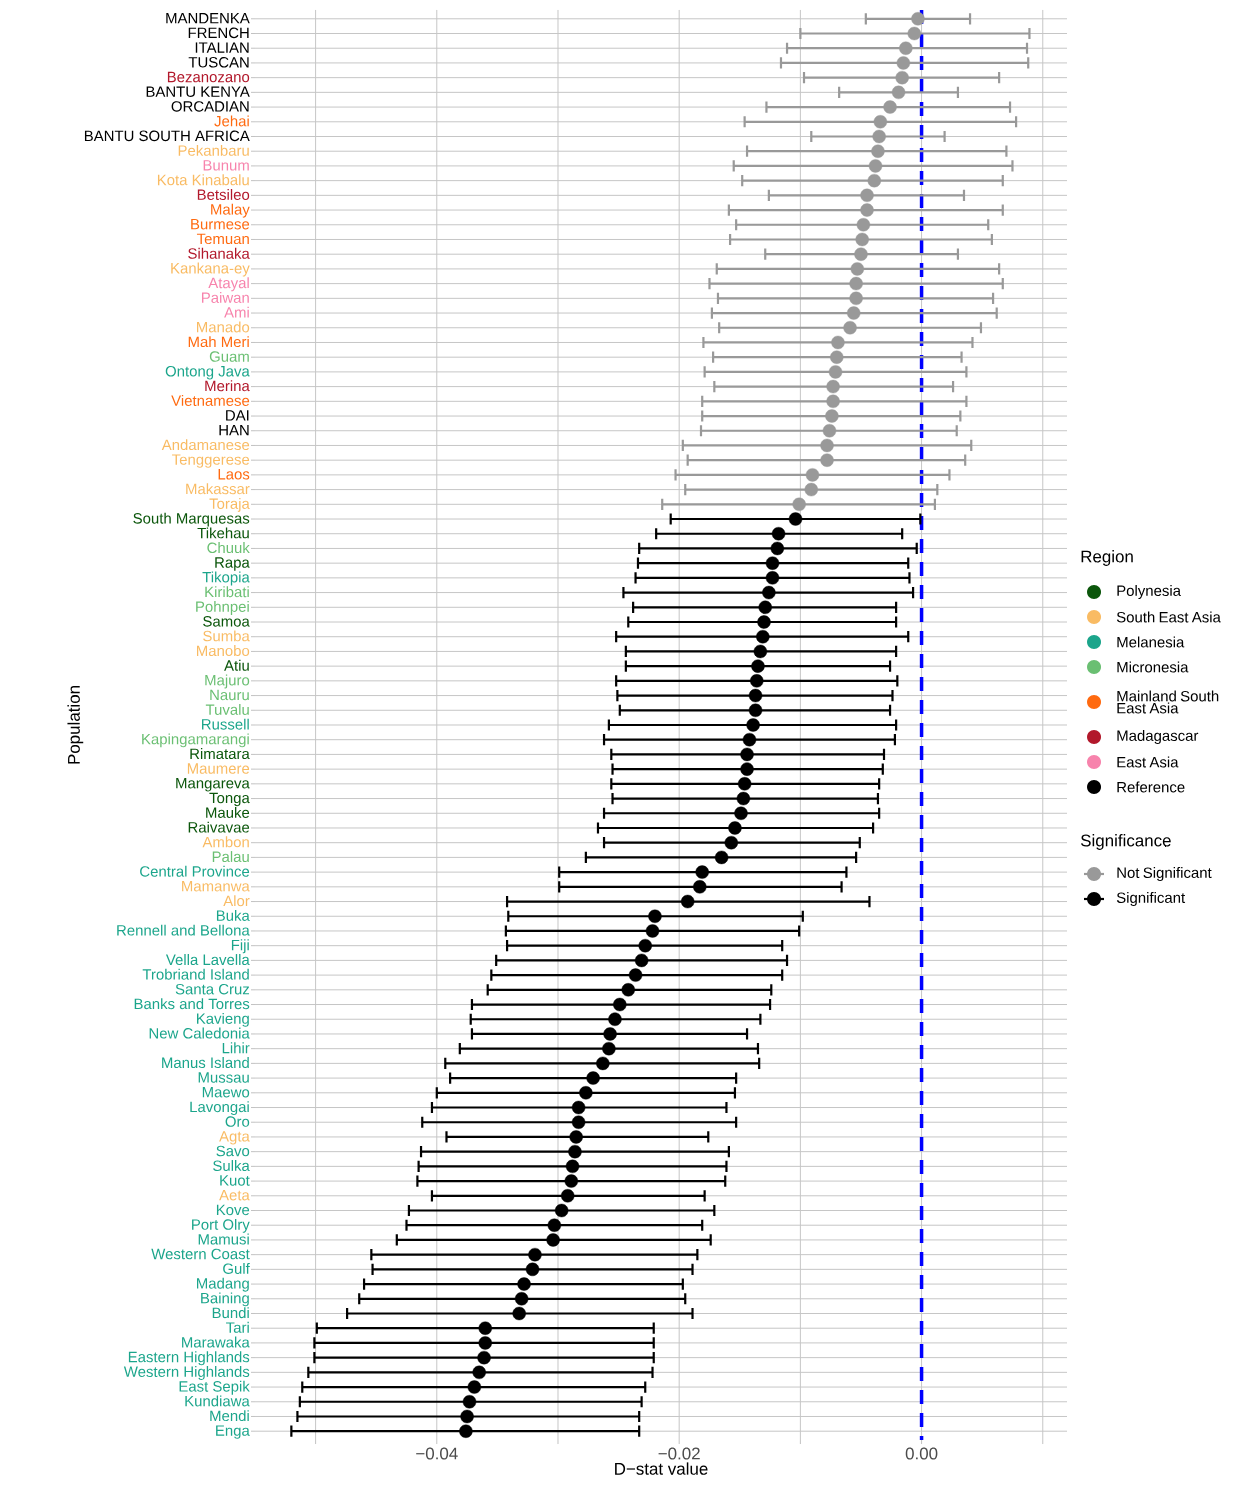 The height and width of the screenshot is (1490, 1253). What do you see at coordinates (679, 1453) in the screenshot?
I see `x-tick-label: −0.02` at bounding box center [679, 1453].